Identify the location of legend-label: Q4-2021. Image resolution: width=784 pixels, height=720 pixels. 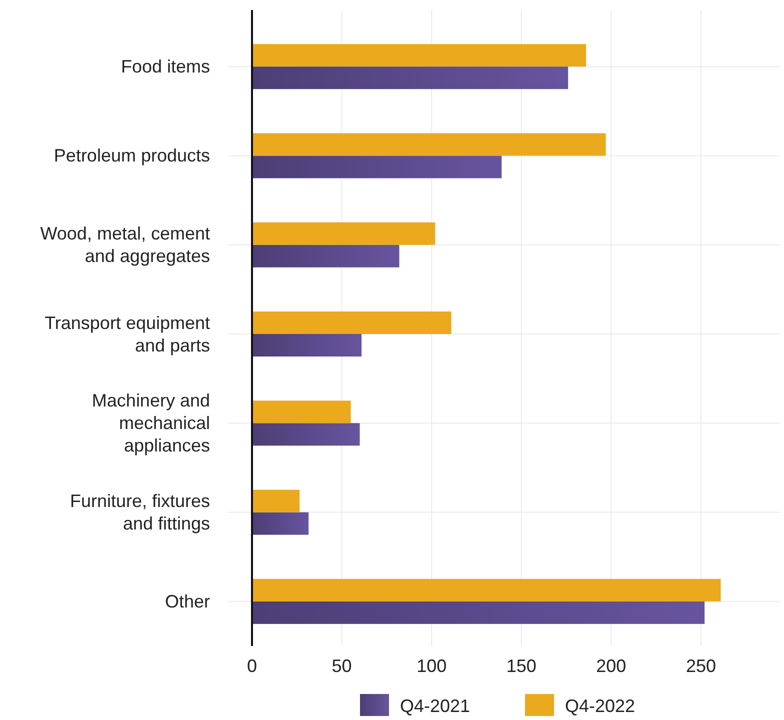
(435, 706).